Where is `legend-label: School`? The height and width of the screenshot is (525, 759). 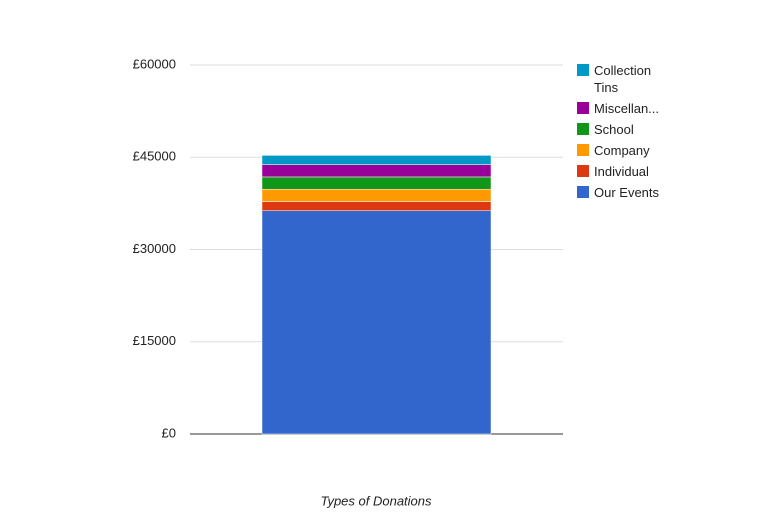 legend-label: School is located at coordinates (614, 129).